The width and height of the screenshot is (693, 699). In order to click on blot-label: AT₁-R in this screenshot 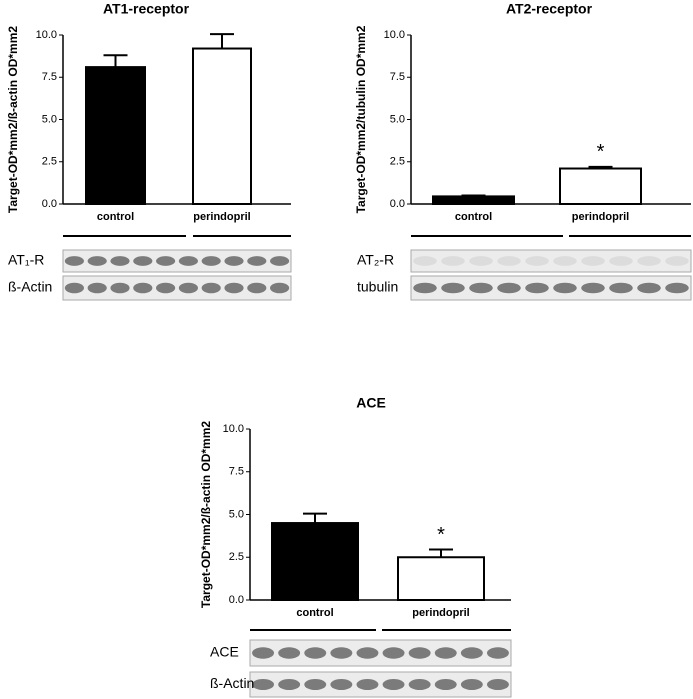, I will do `click(26, 260)`.